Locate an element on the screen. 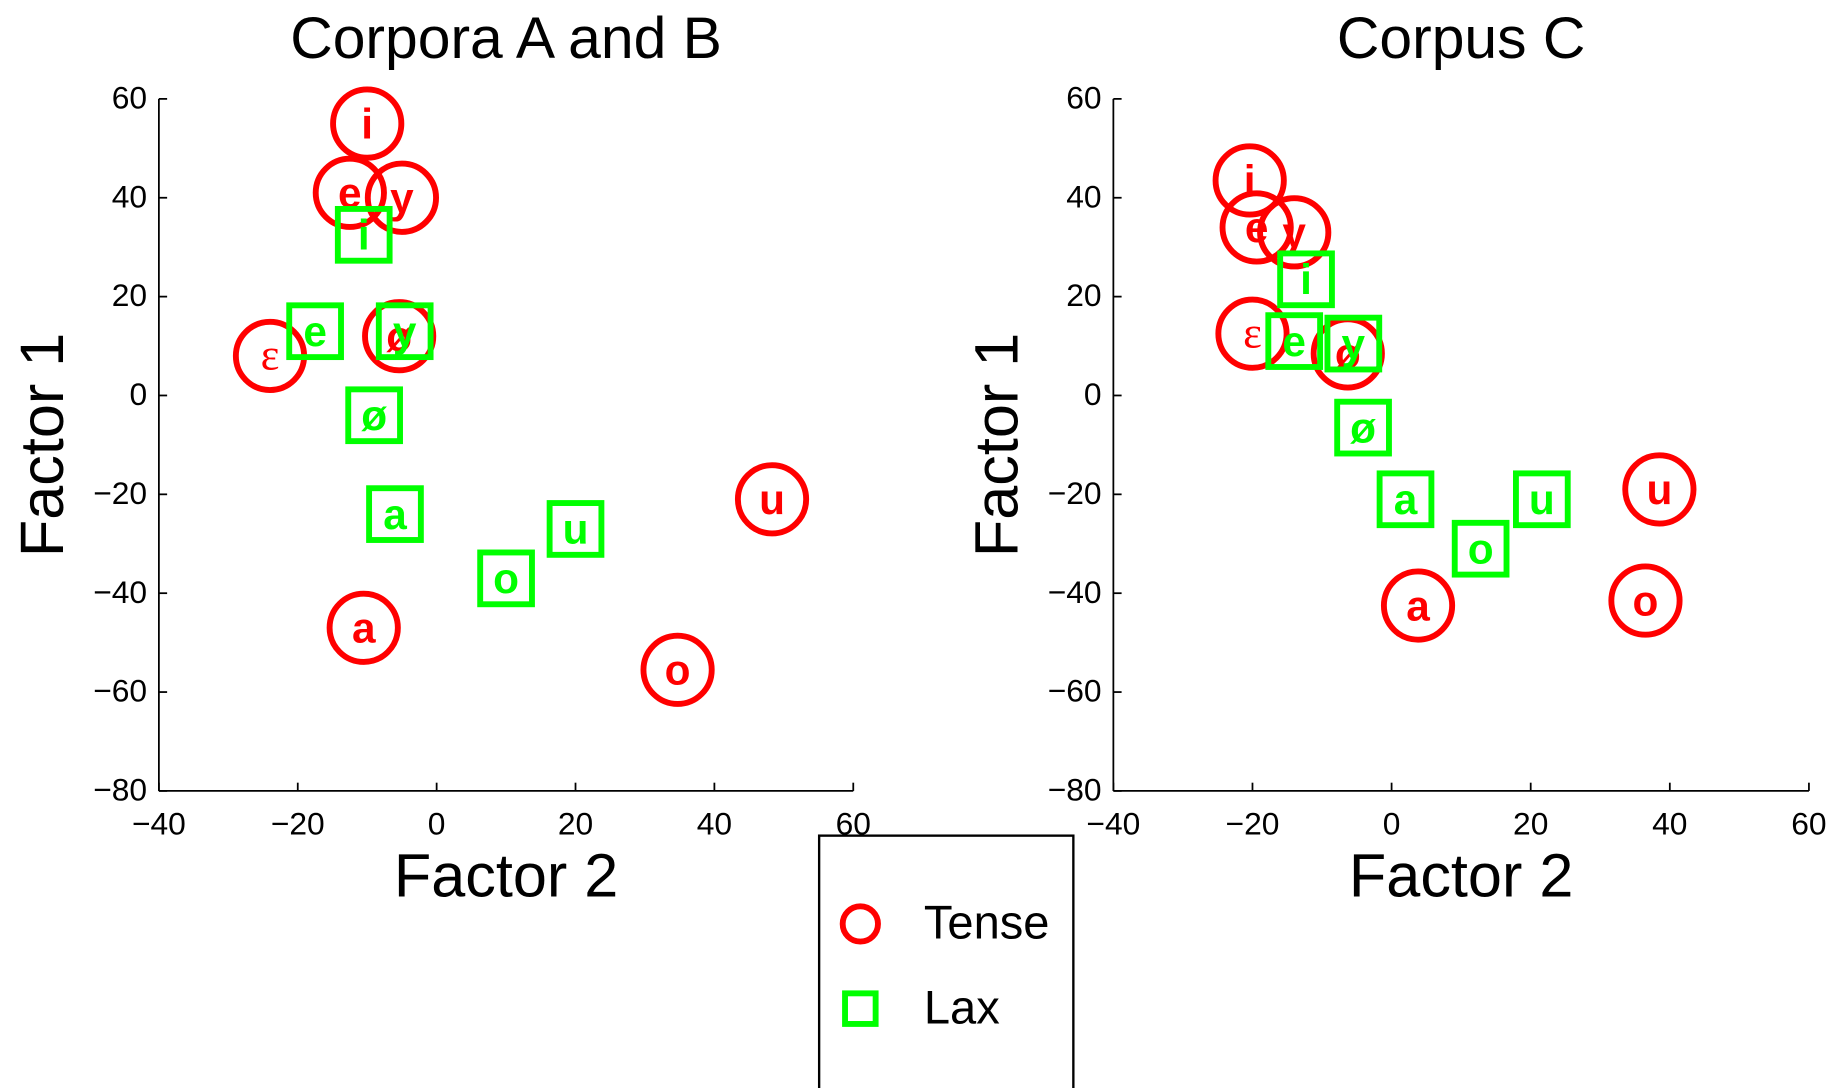 The width and height of the screenshot is (1836, 1088). legend-box is located at coordinates (946, 961).